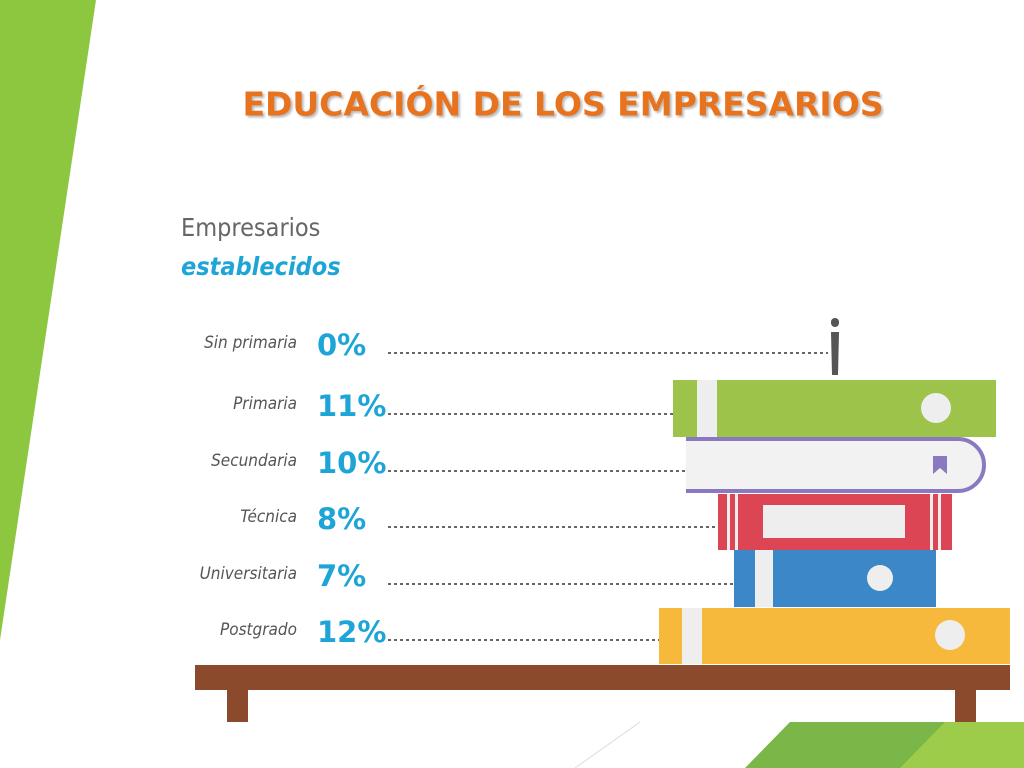 The width and height of the screenshot is (1024, 768). I want to click on shelf, so click(602, 677).